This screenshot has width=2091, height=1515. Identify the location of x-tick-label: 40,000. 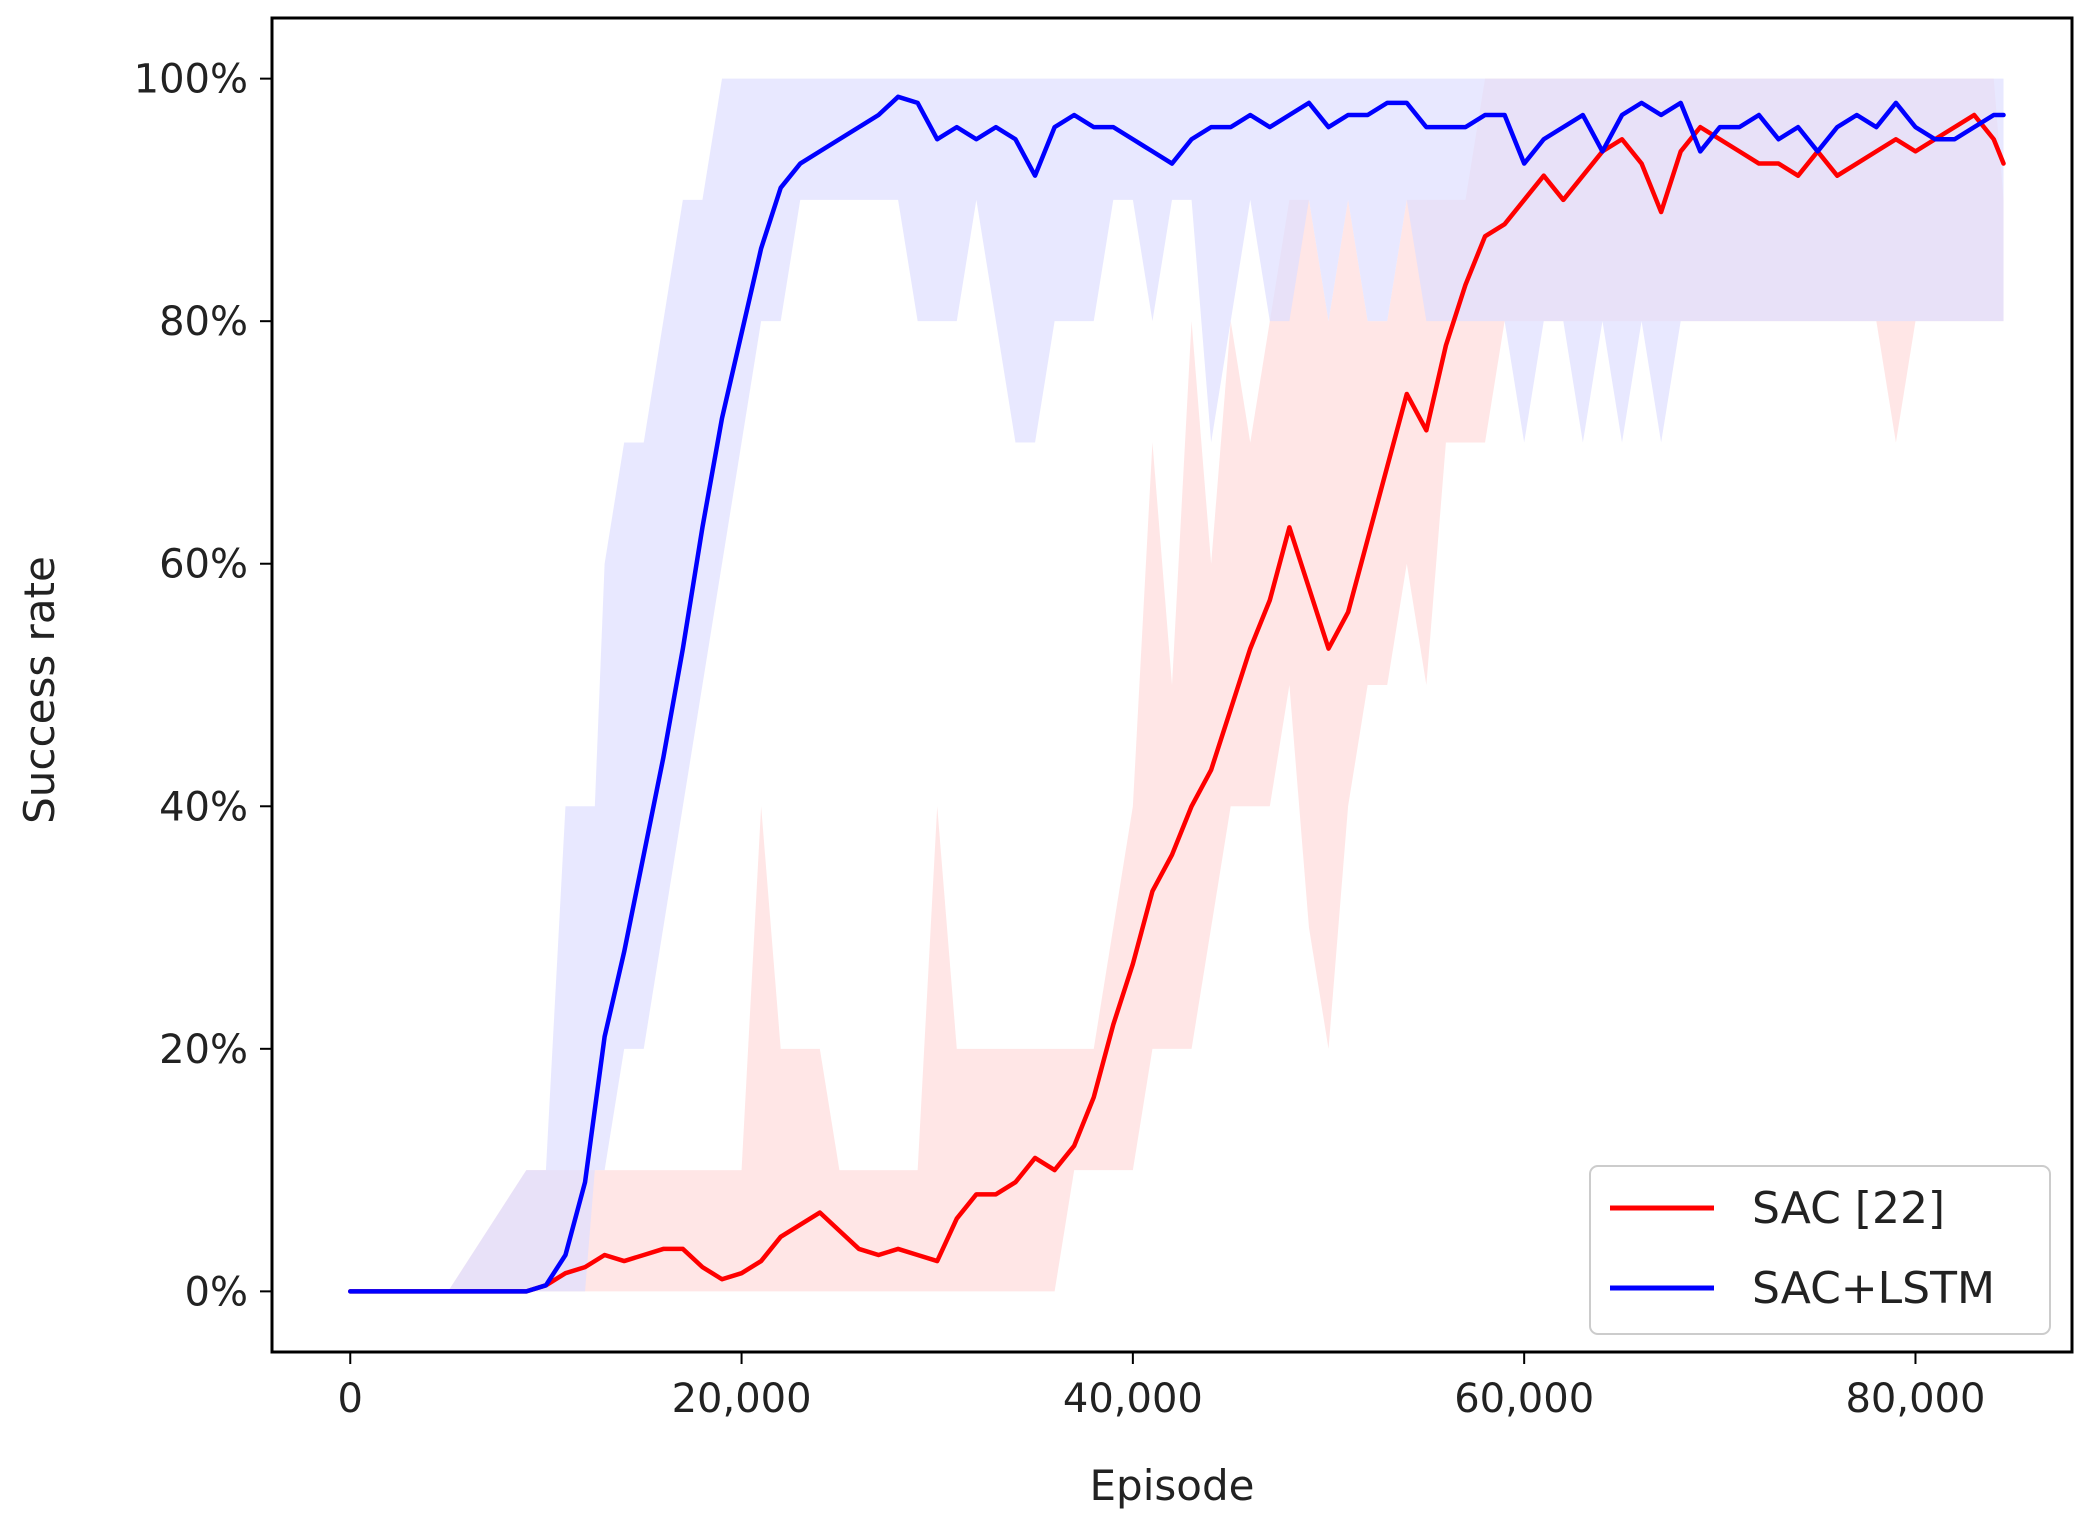
(1133, 1399).